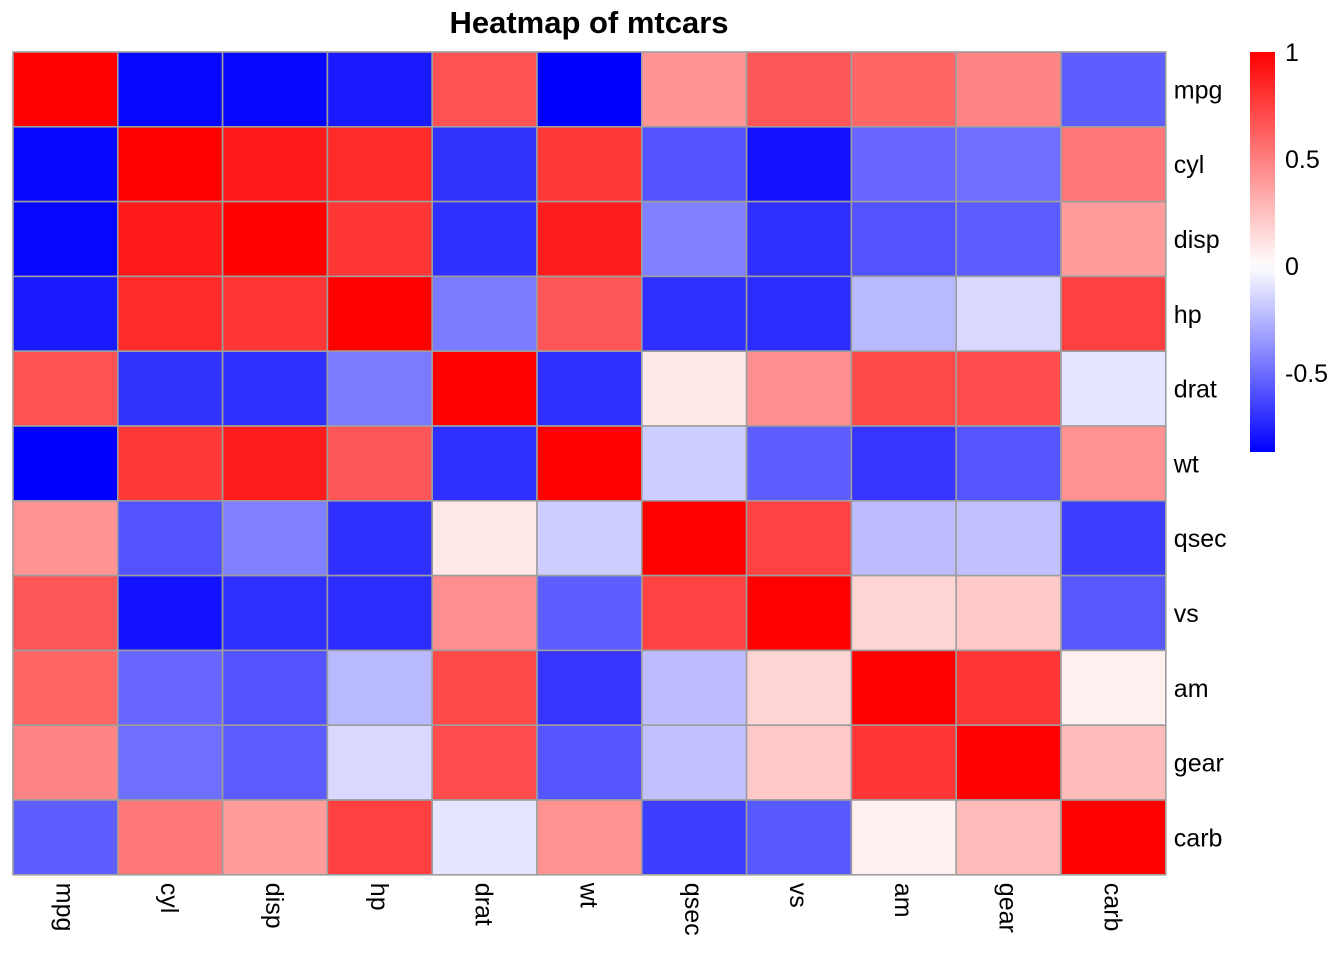  Describe the element at coordinates (275, 463) in the screenshot. I see `heatmap-cell-wt-disp` at that location.